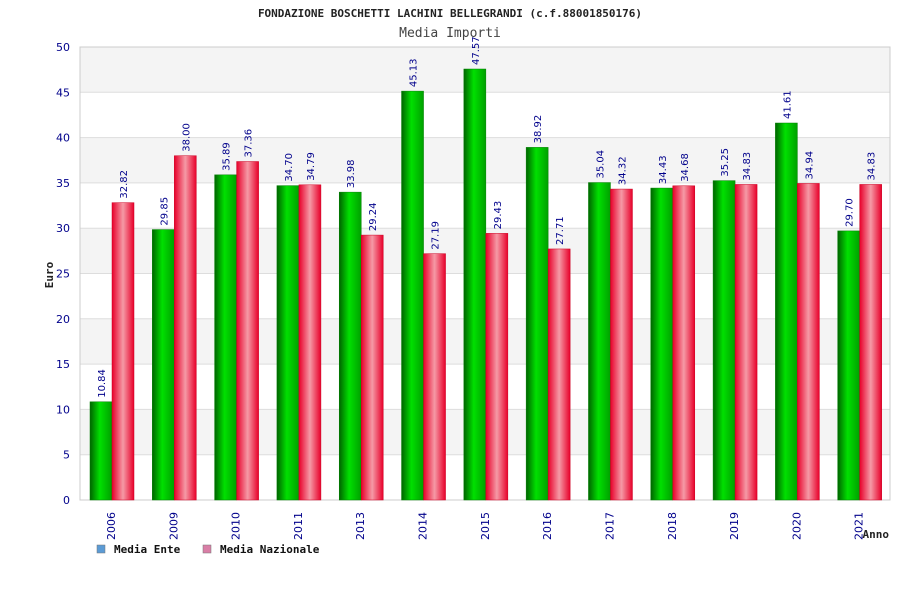 The image size is (900, 600). I want to click on y-tick-label: 5, so click(66, 455).